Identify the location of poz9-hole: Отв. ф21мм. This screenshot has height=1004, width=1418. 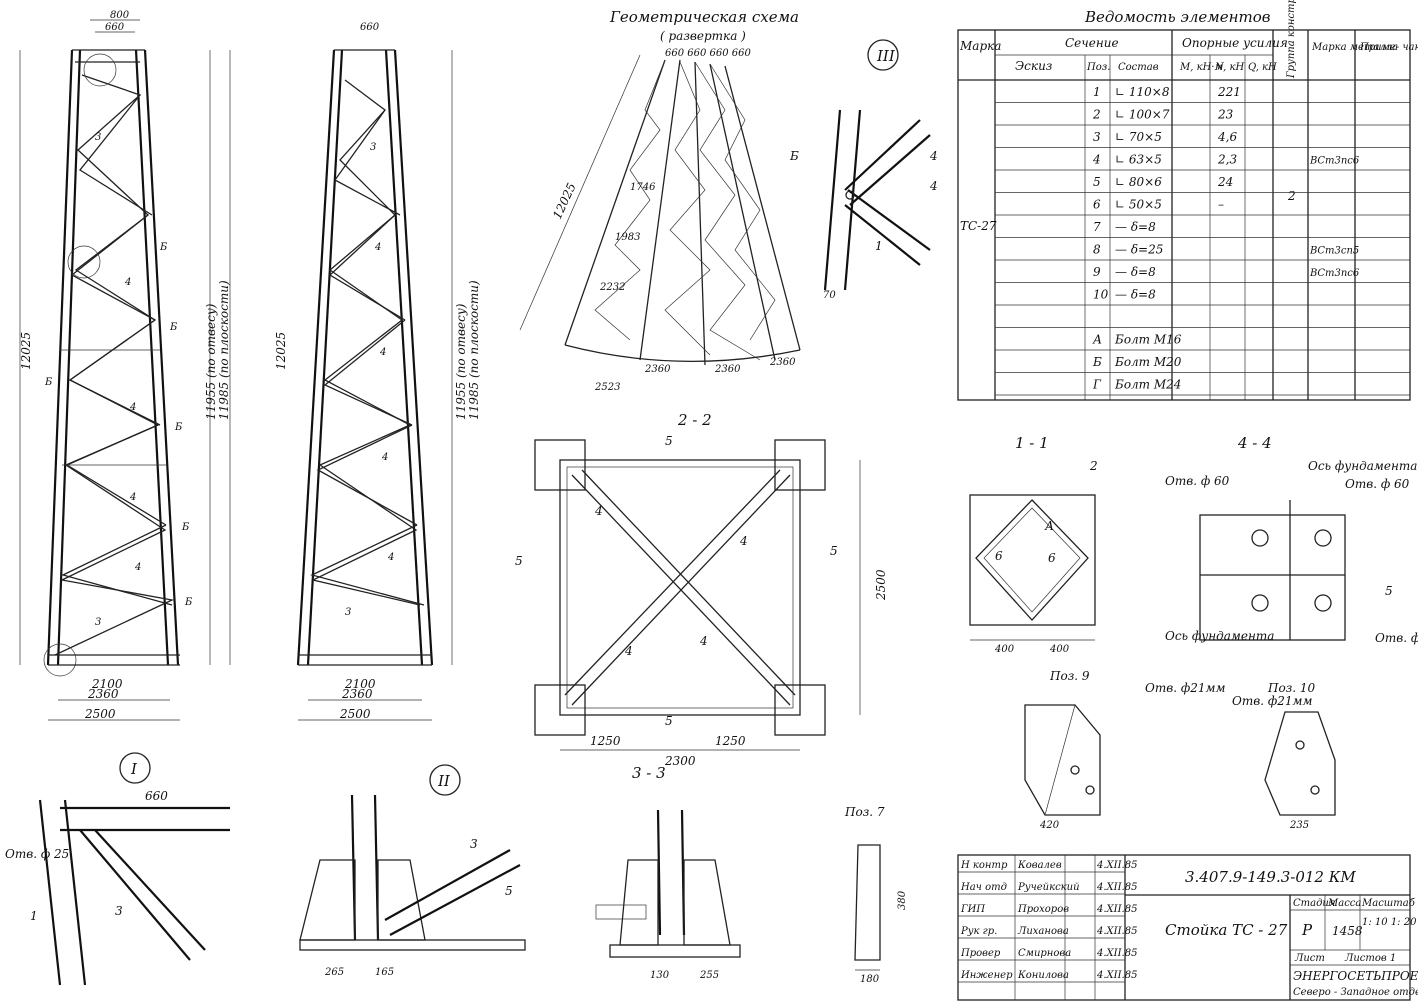
(1185, 688).